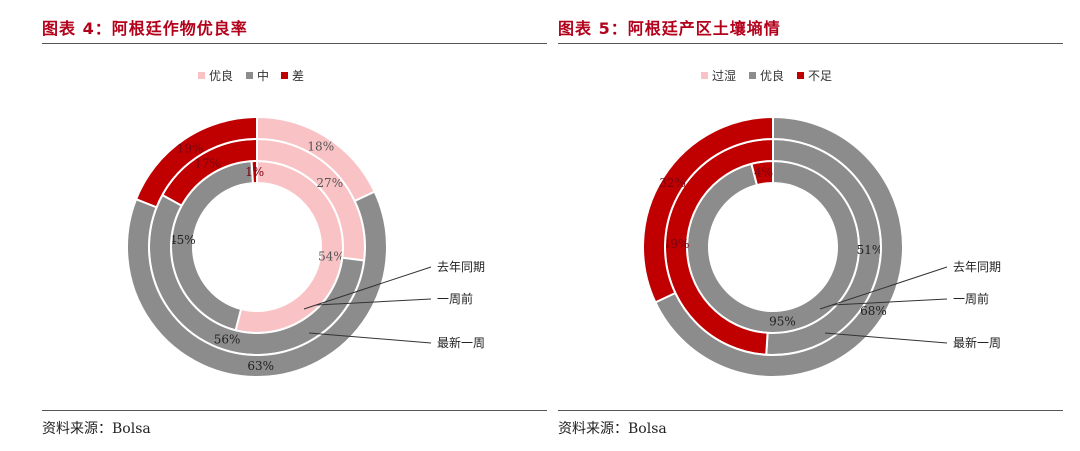 The image size is (1080, 451). Describe the element at coordinates (182, 240) in the screenshot. I see `data-label: 45%` at that location.